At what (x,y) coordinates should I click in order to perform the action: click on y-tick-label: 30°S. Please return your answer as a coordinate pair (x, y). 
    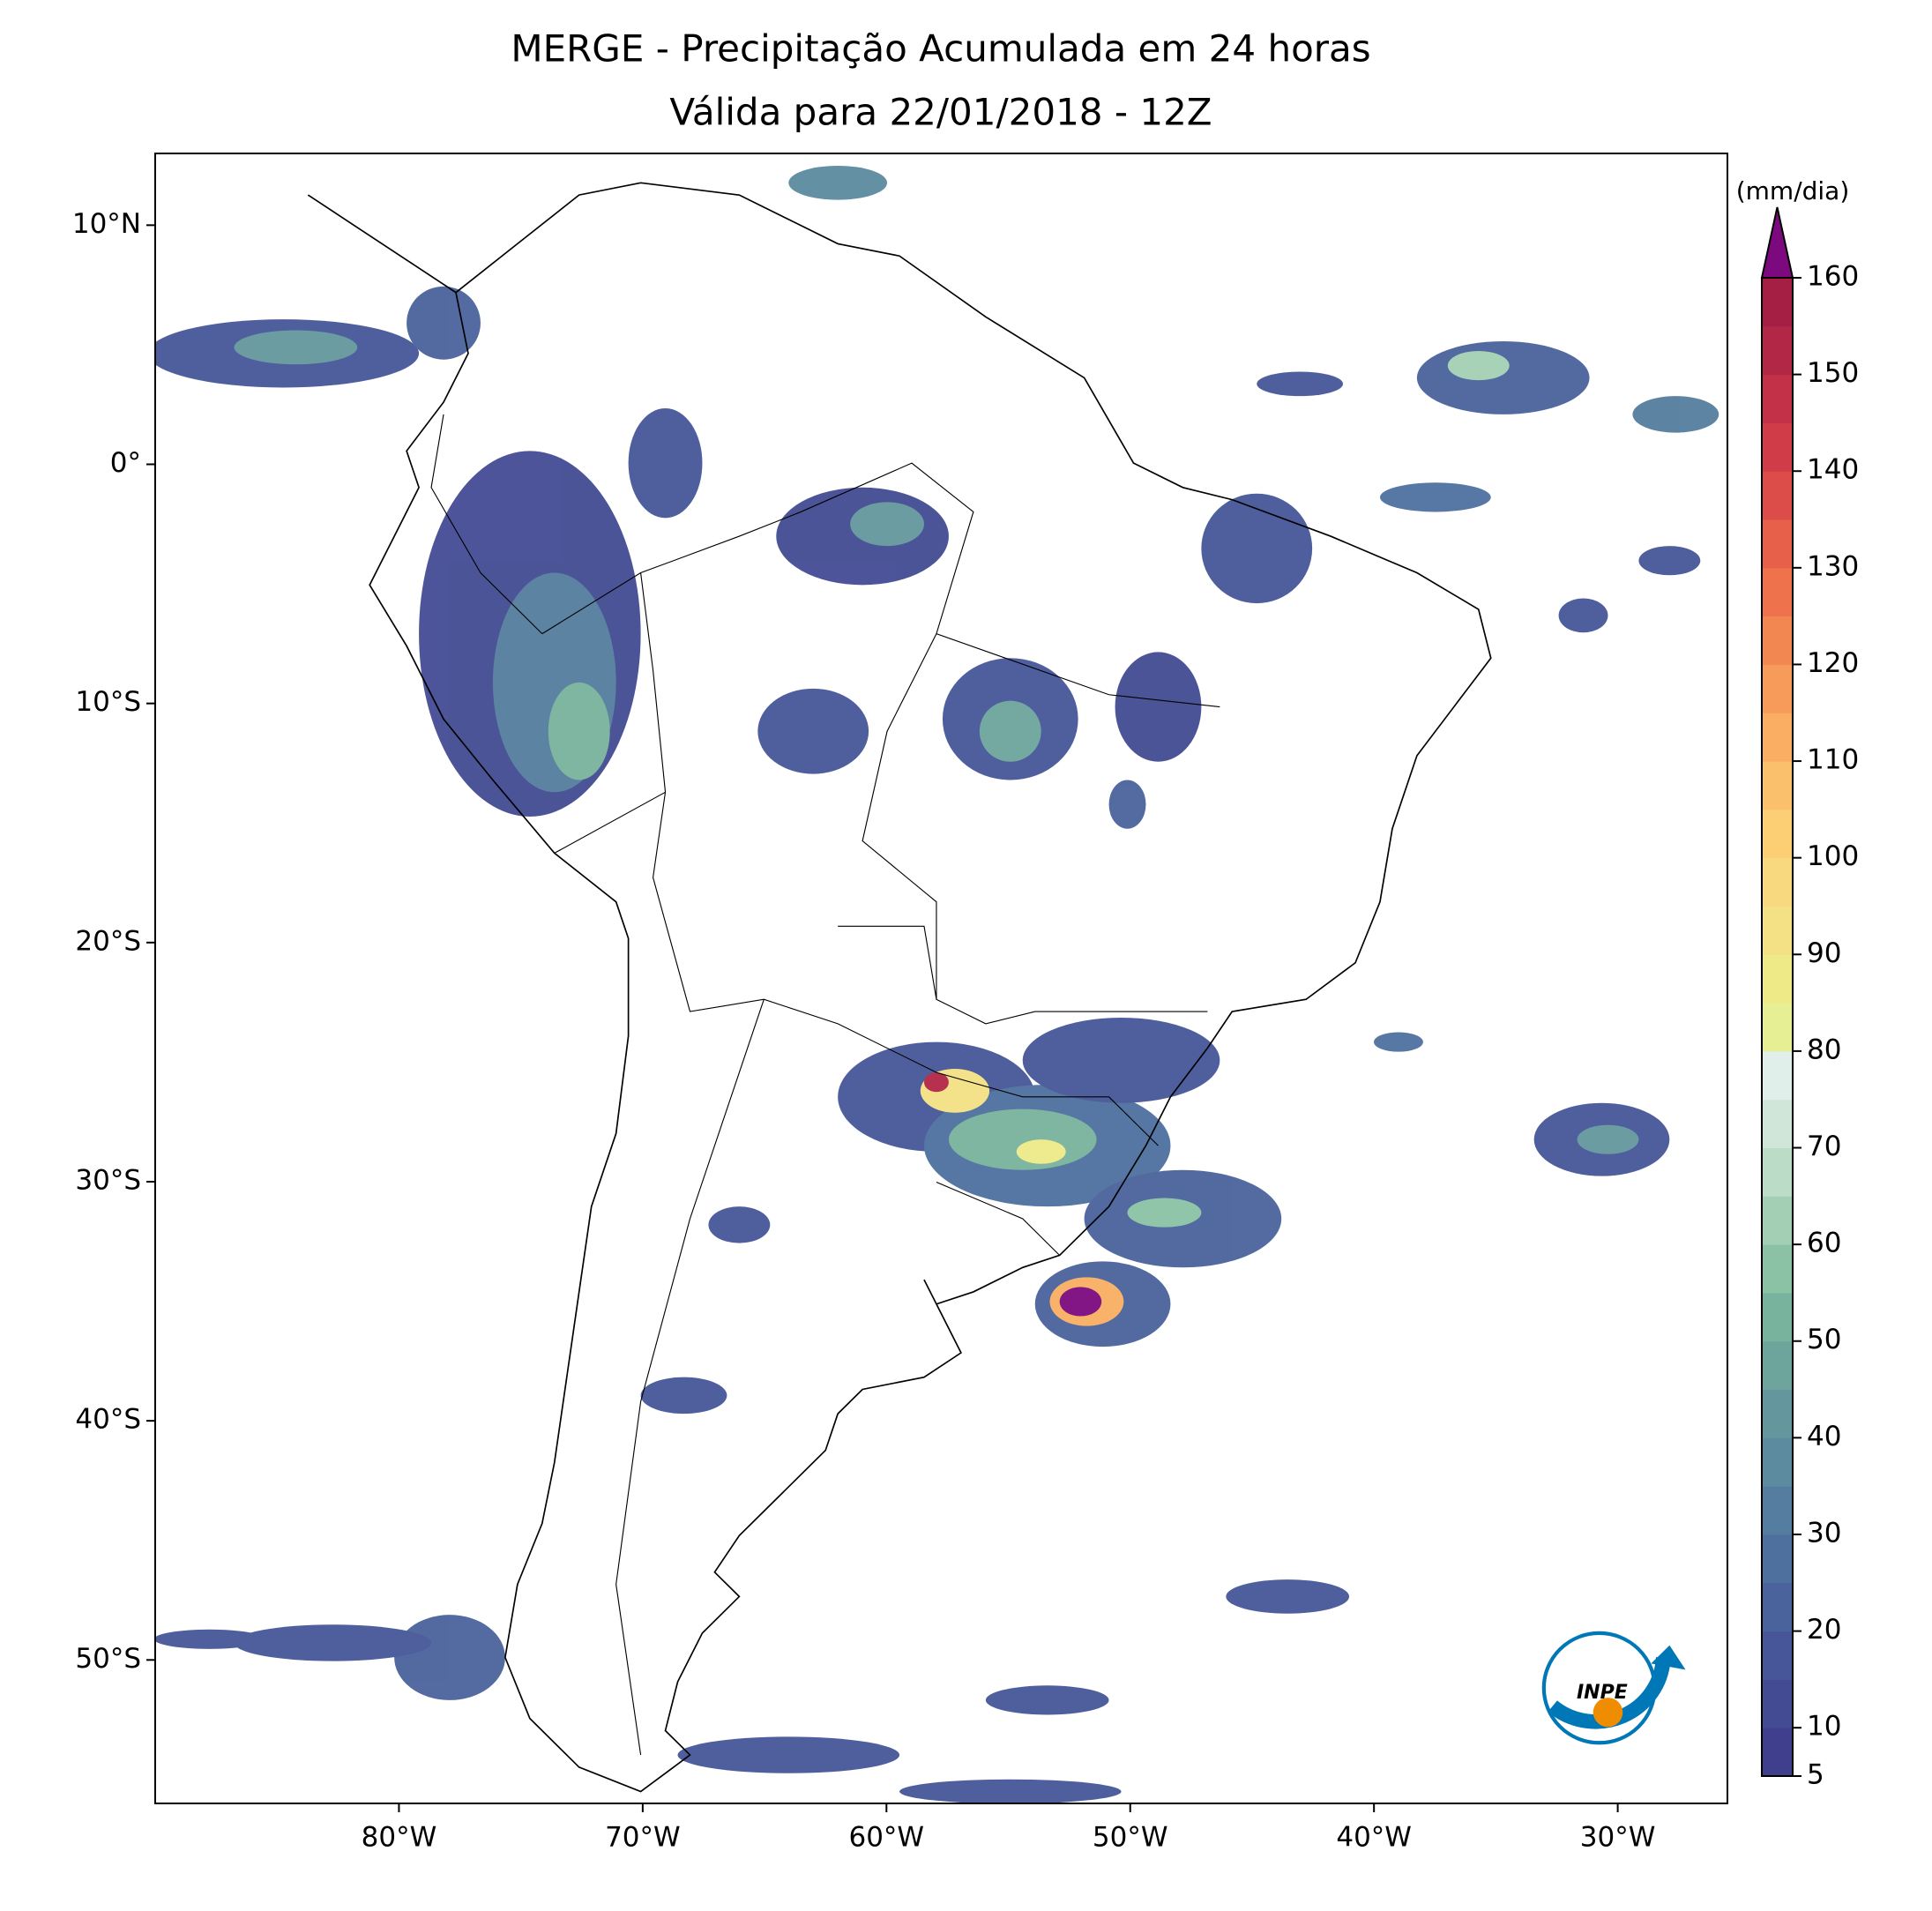
    Looking at the image, I should click on (108, 1180).